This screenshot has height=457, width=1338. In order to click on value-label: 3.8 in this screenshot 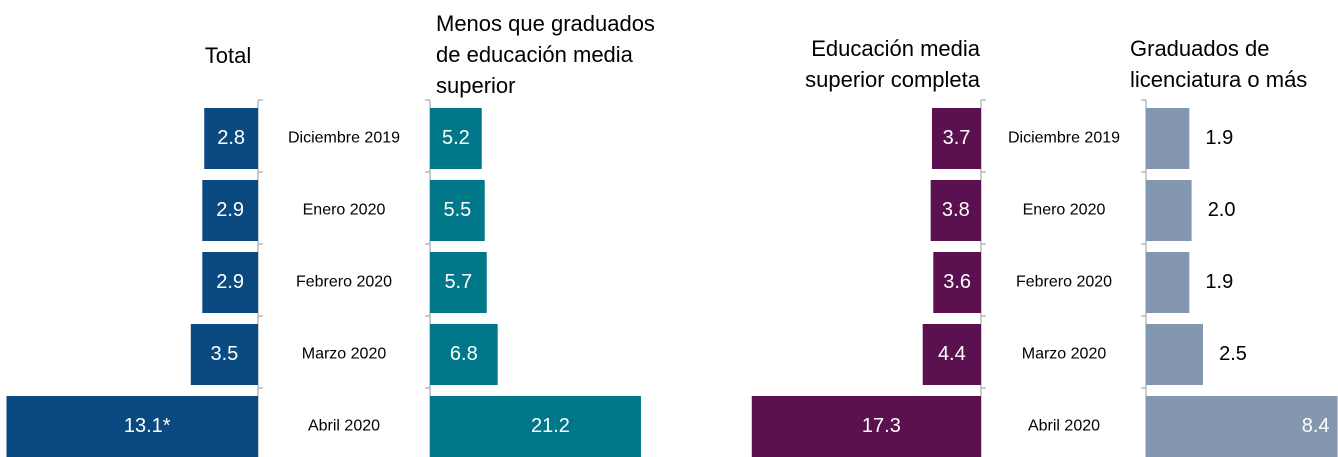, I will do `click(956, 210)`.